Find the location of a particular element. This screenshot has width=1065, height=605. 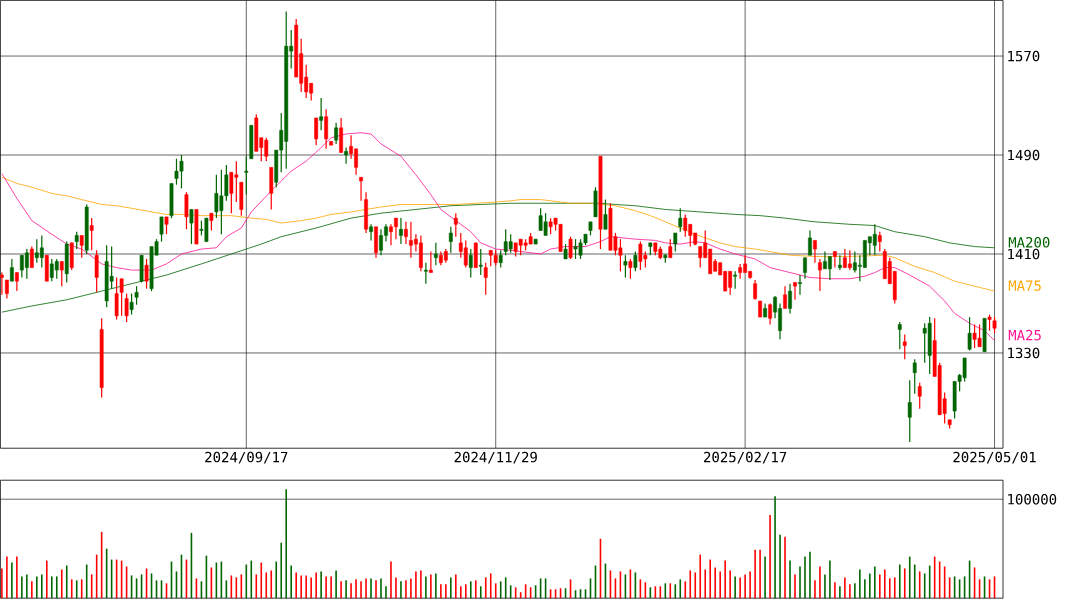

series-label: MA75 is located at coordinates (1024, 285).